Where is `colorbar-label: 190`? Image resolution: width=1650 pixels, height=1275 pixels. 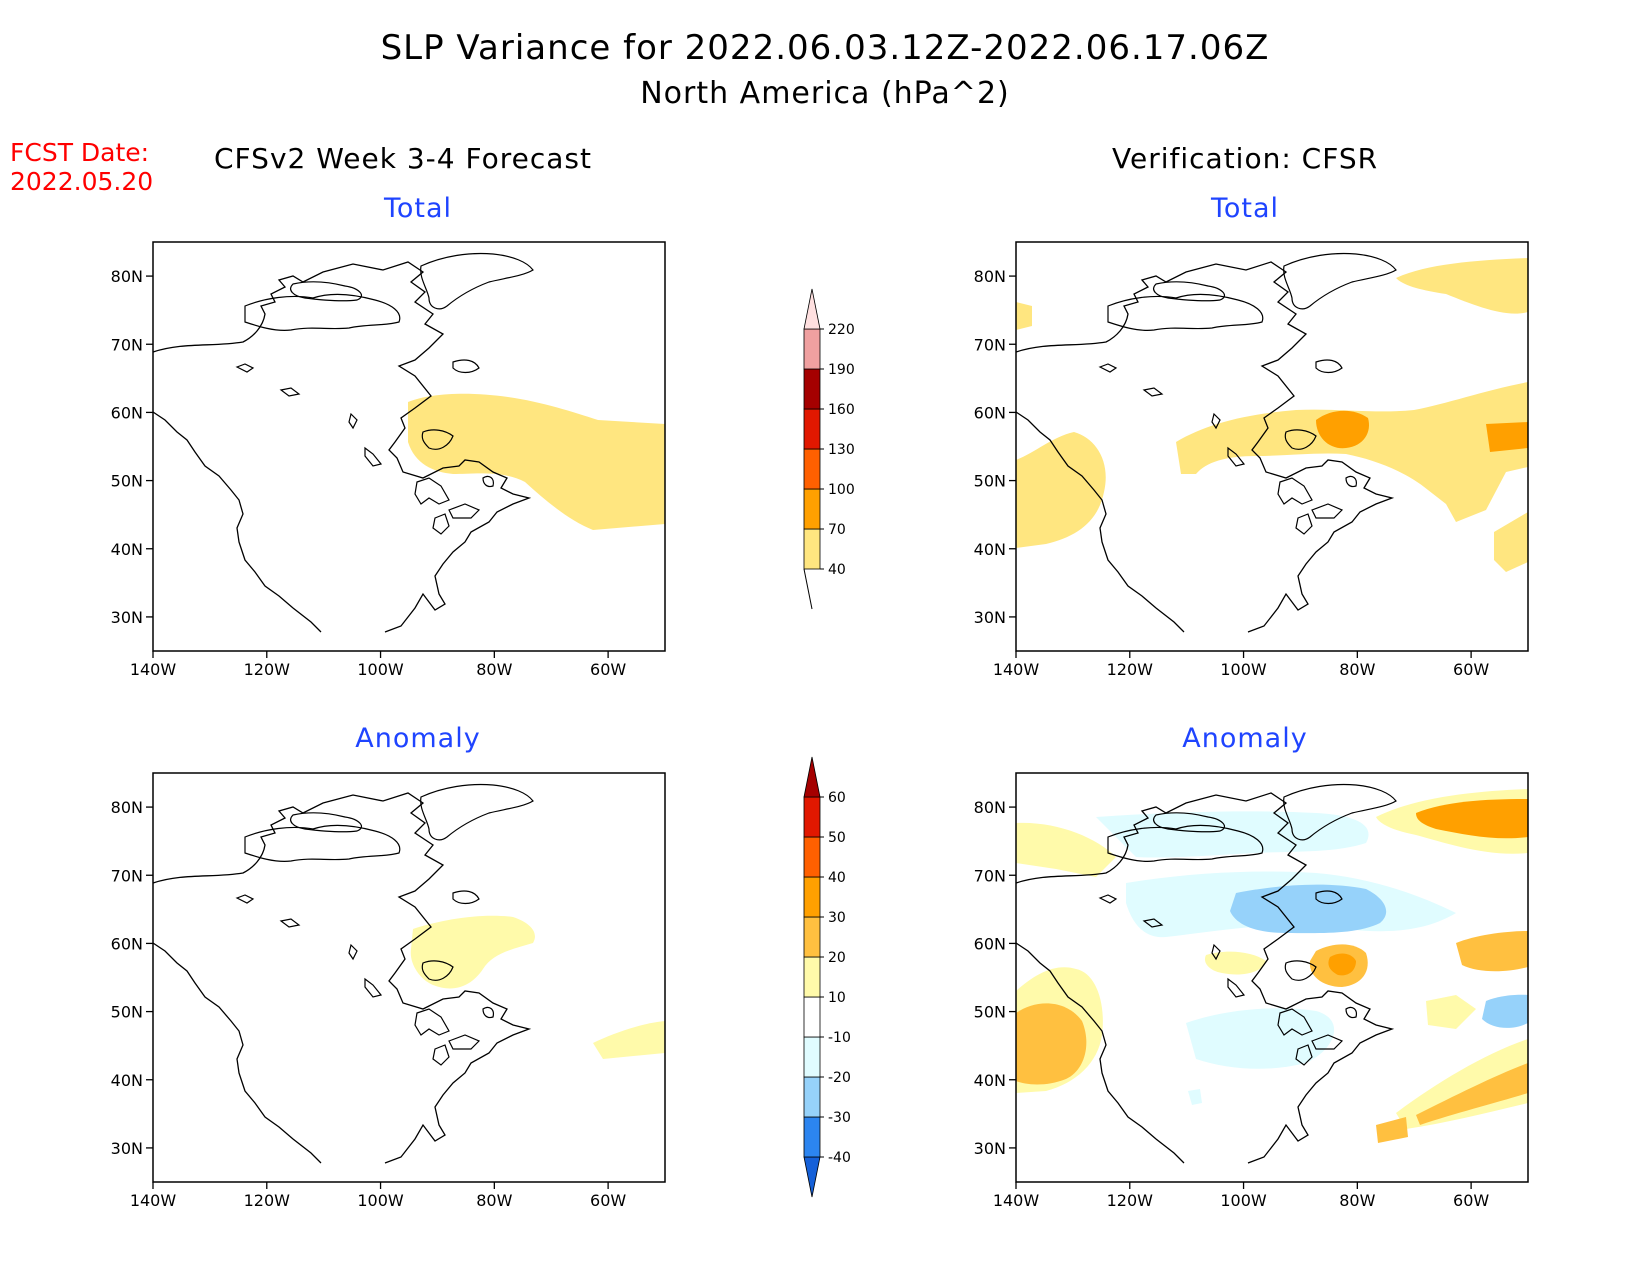
colorbar-label: 190 is located at coordinates (841, 370).